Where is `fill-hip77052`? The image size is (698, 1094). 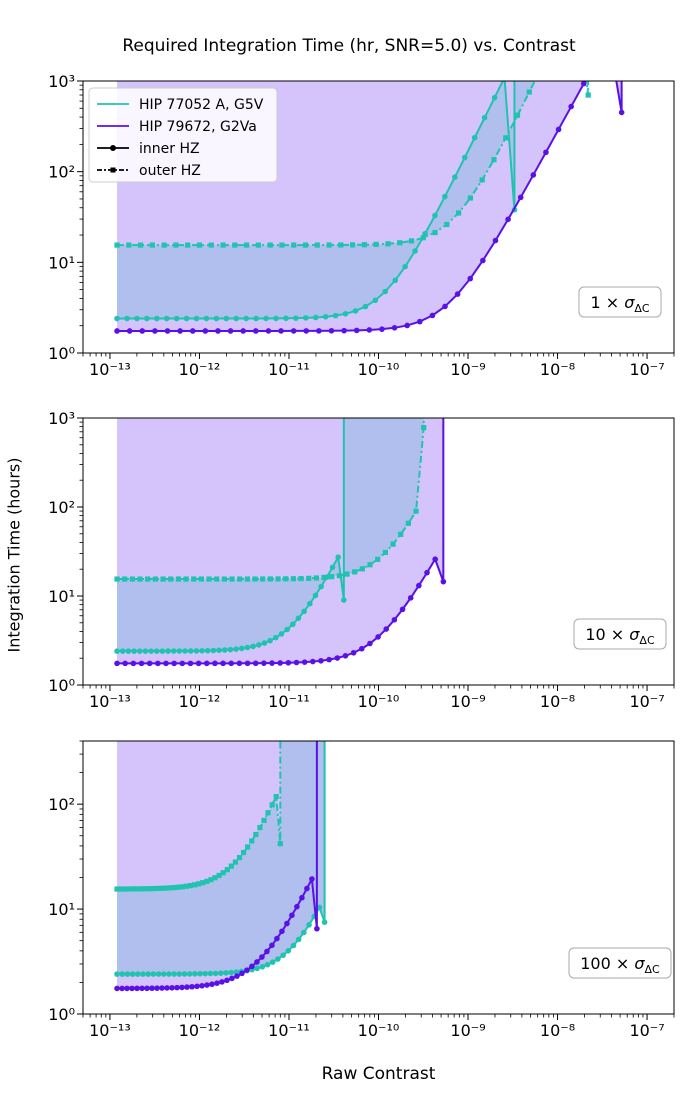 fill-hip77052 is located at coordinates (353, 200).